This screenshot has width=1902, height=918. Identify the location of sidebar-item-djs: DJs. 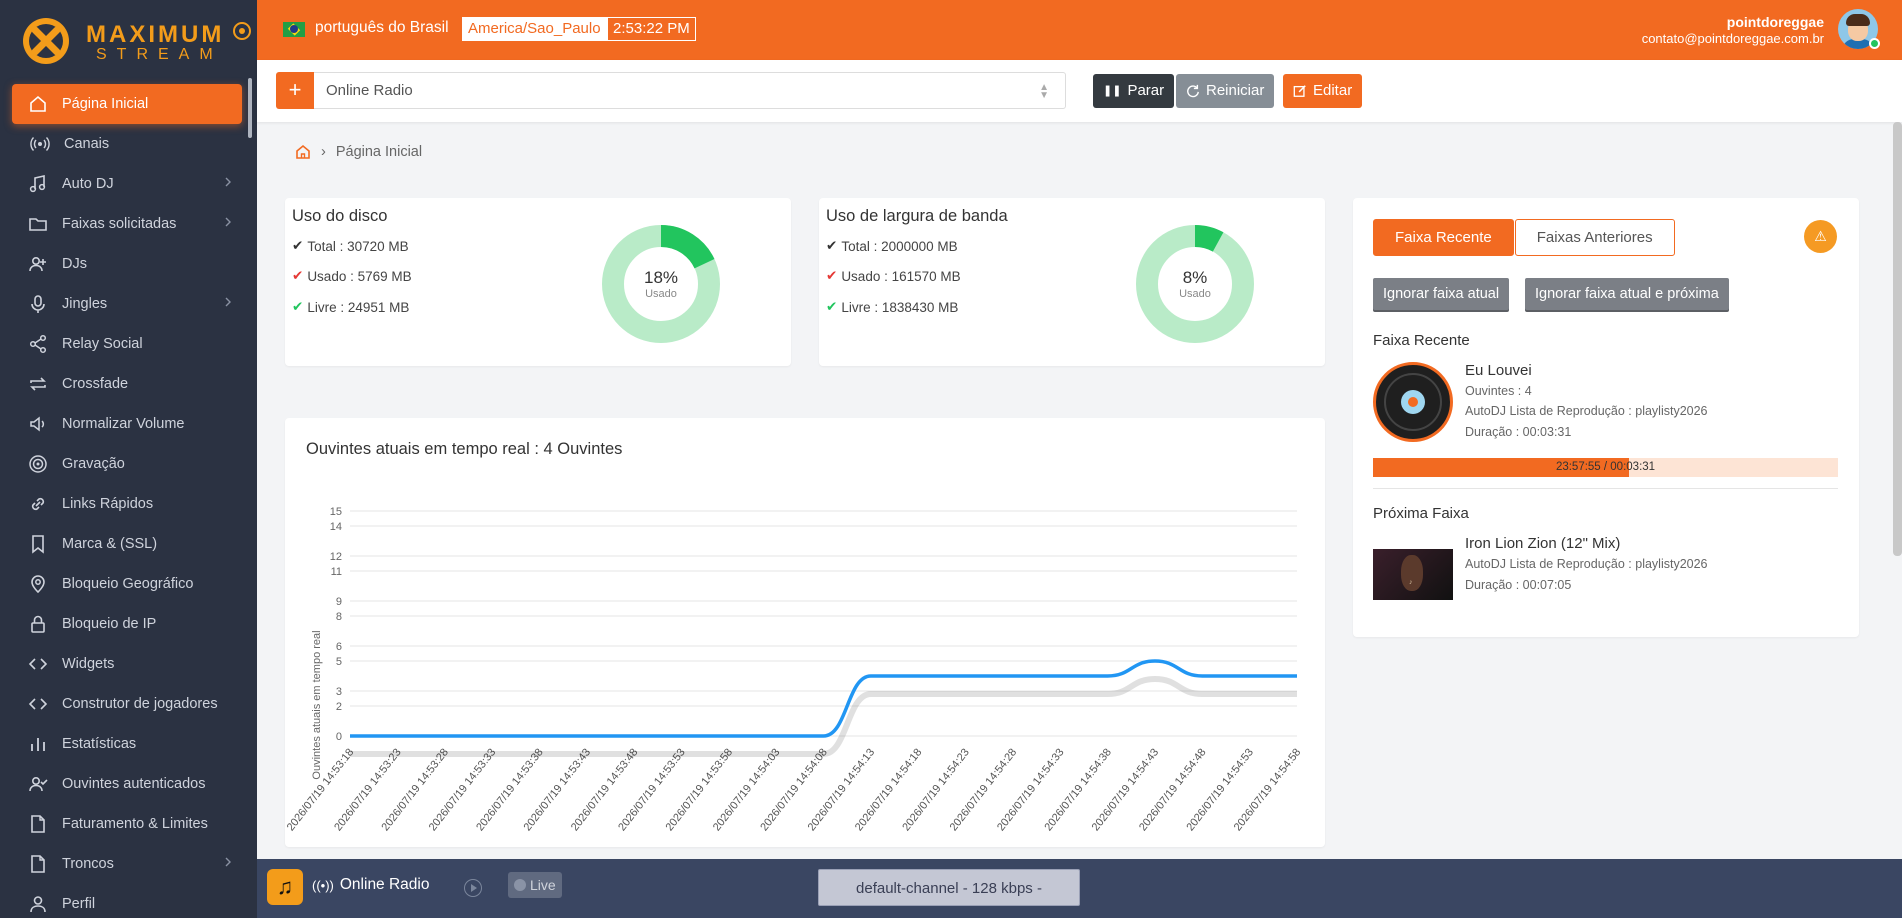
(128, 264).